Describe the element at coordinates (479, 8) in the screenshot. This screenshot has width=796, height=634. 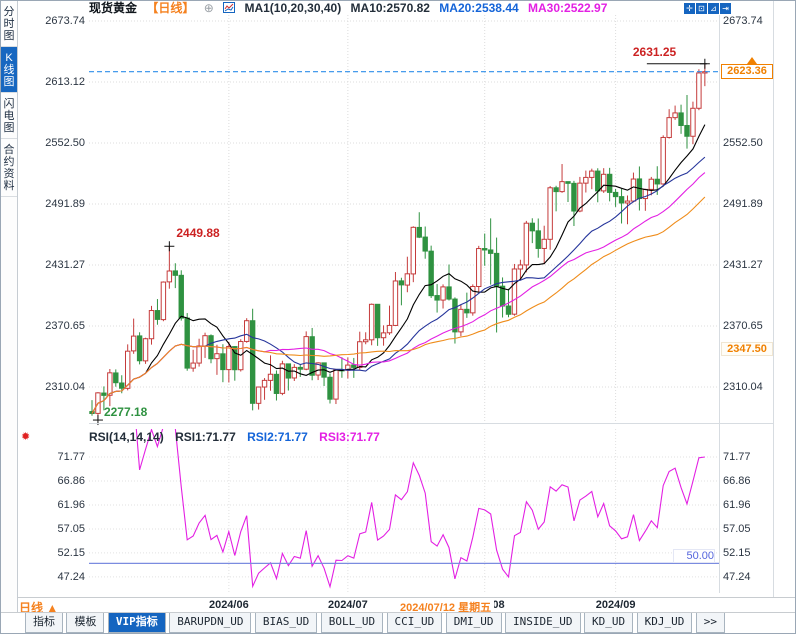
I see `ma20-value: MA20:2538.44` at that location.